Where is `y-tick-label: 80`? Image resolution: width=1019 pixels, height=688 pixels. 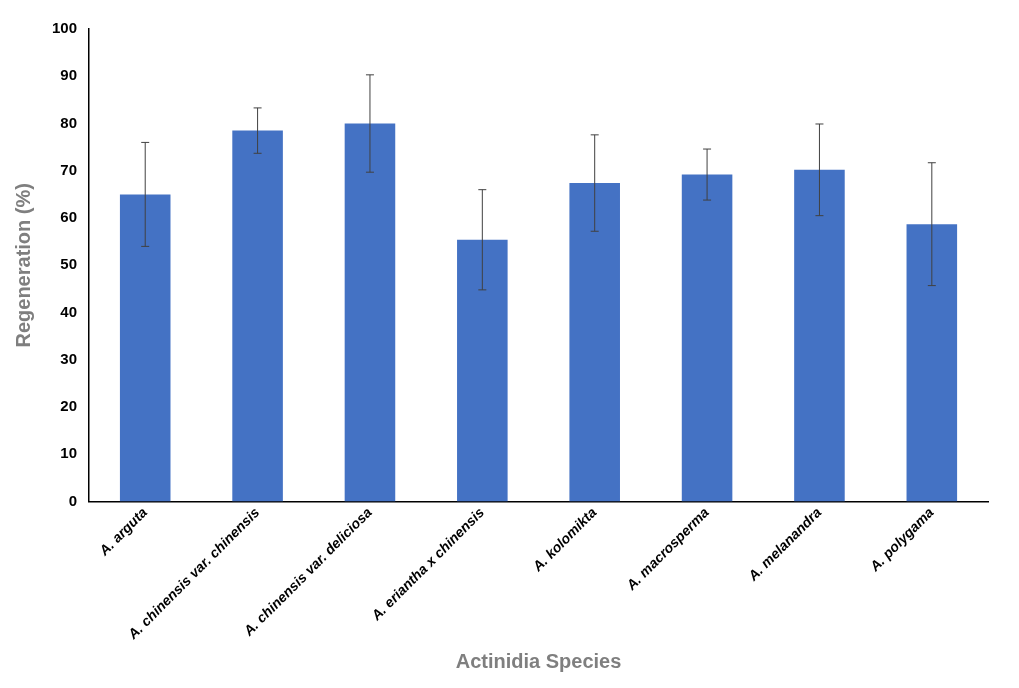 y-tick-label: 80 is located at coordinates (69, 122).